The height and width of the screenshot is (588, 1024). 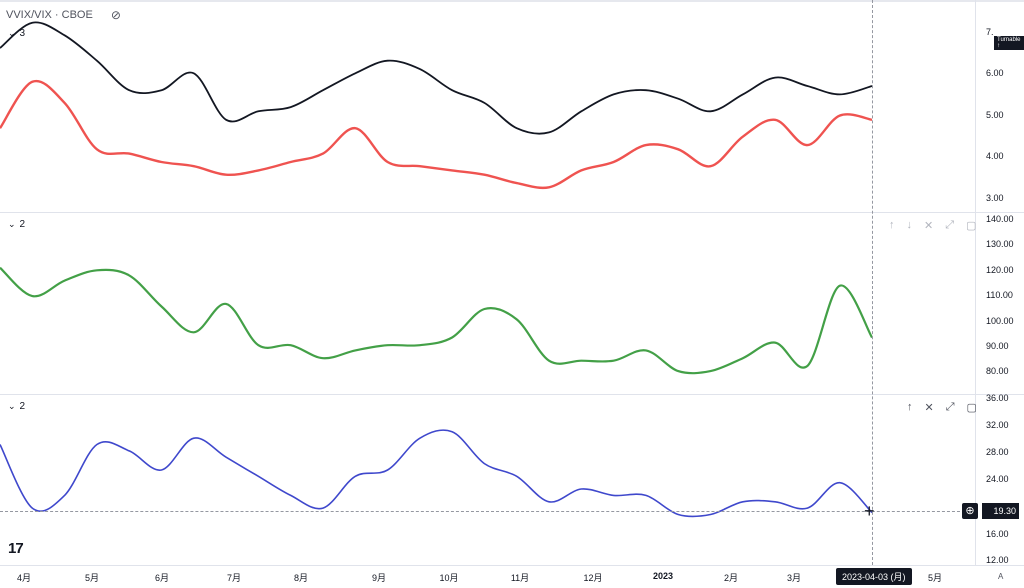 What do you see at coordinates (1000, 270) in the screenshot?
I see `y-tick-label: 120.00` at bounding box center [1000, 270].